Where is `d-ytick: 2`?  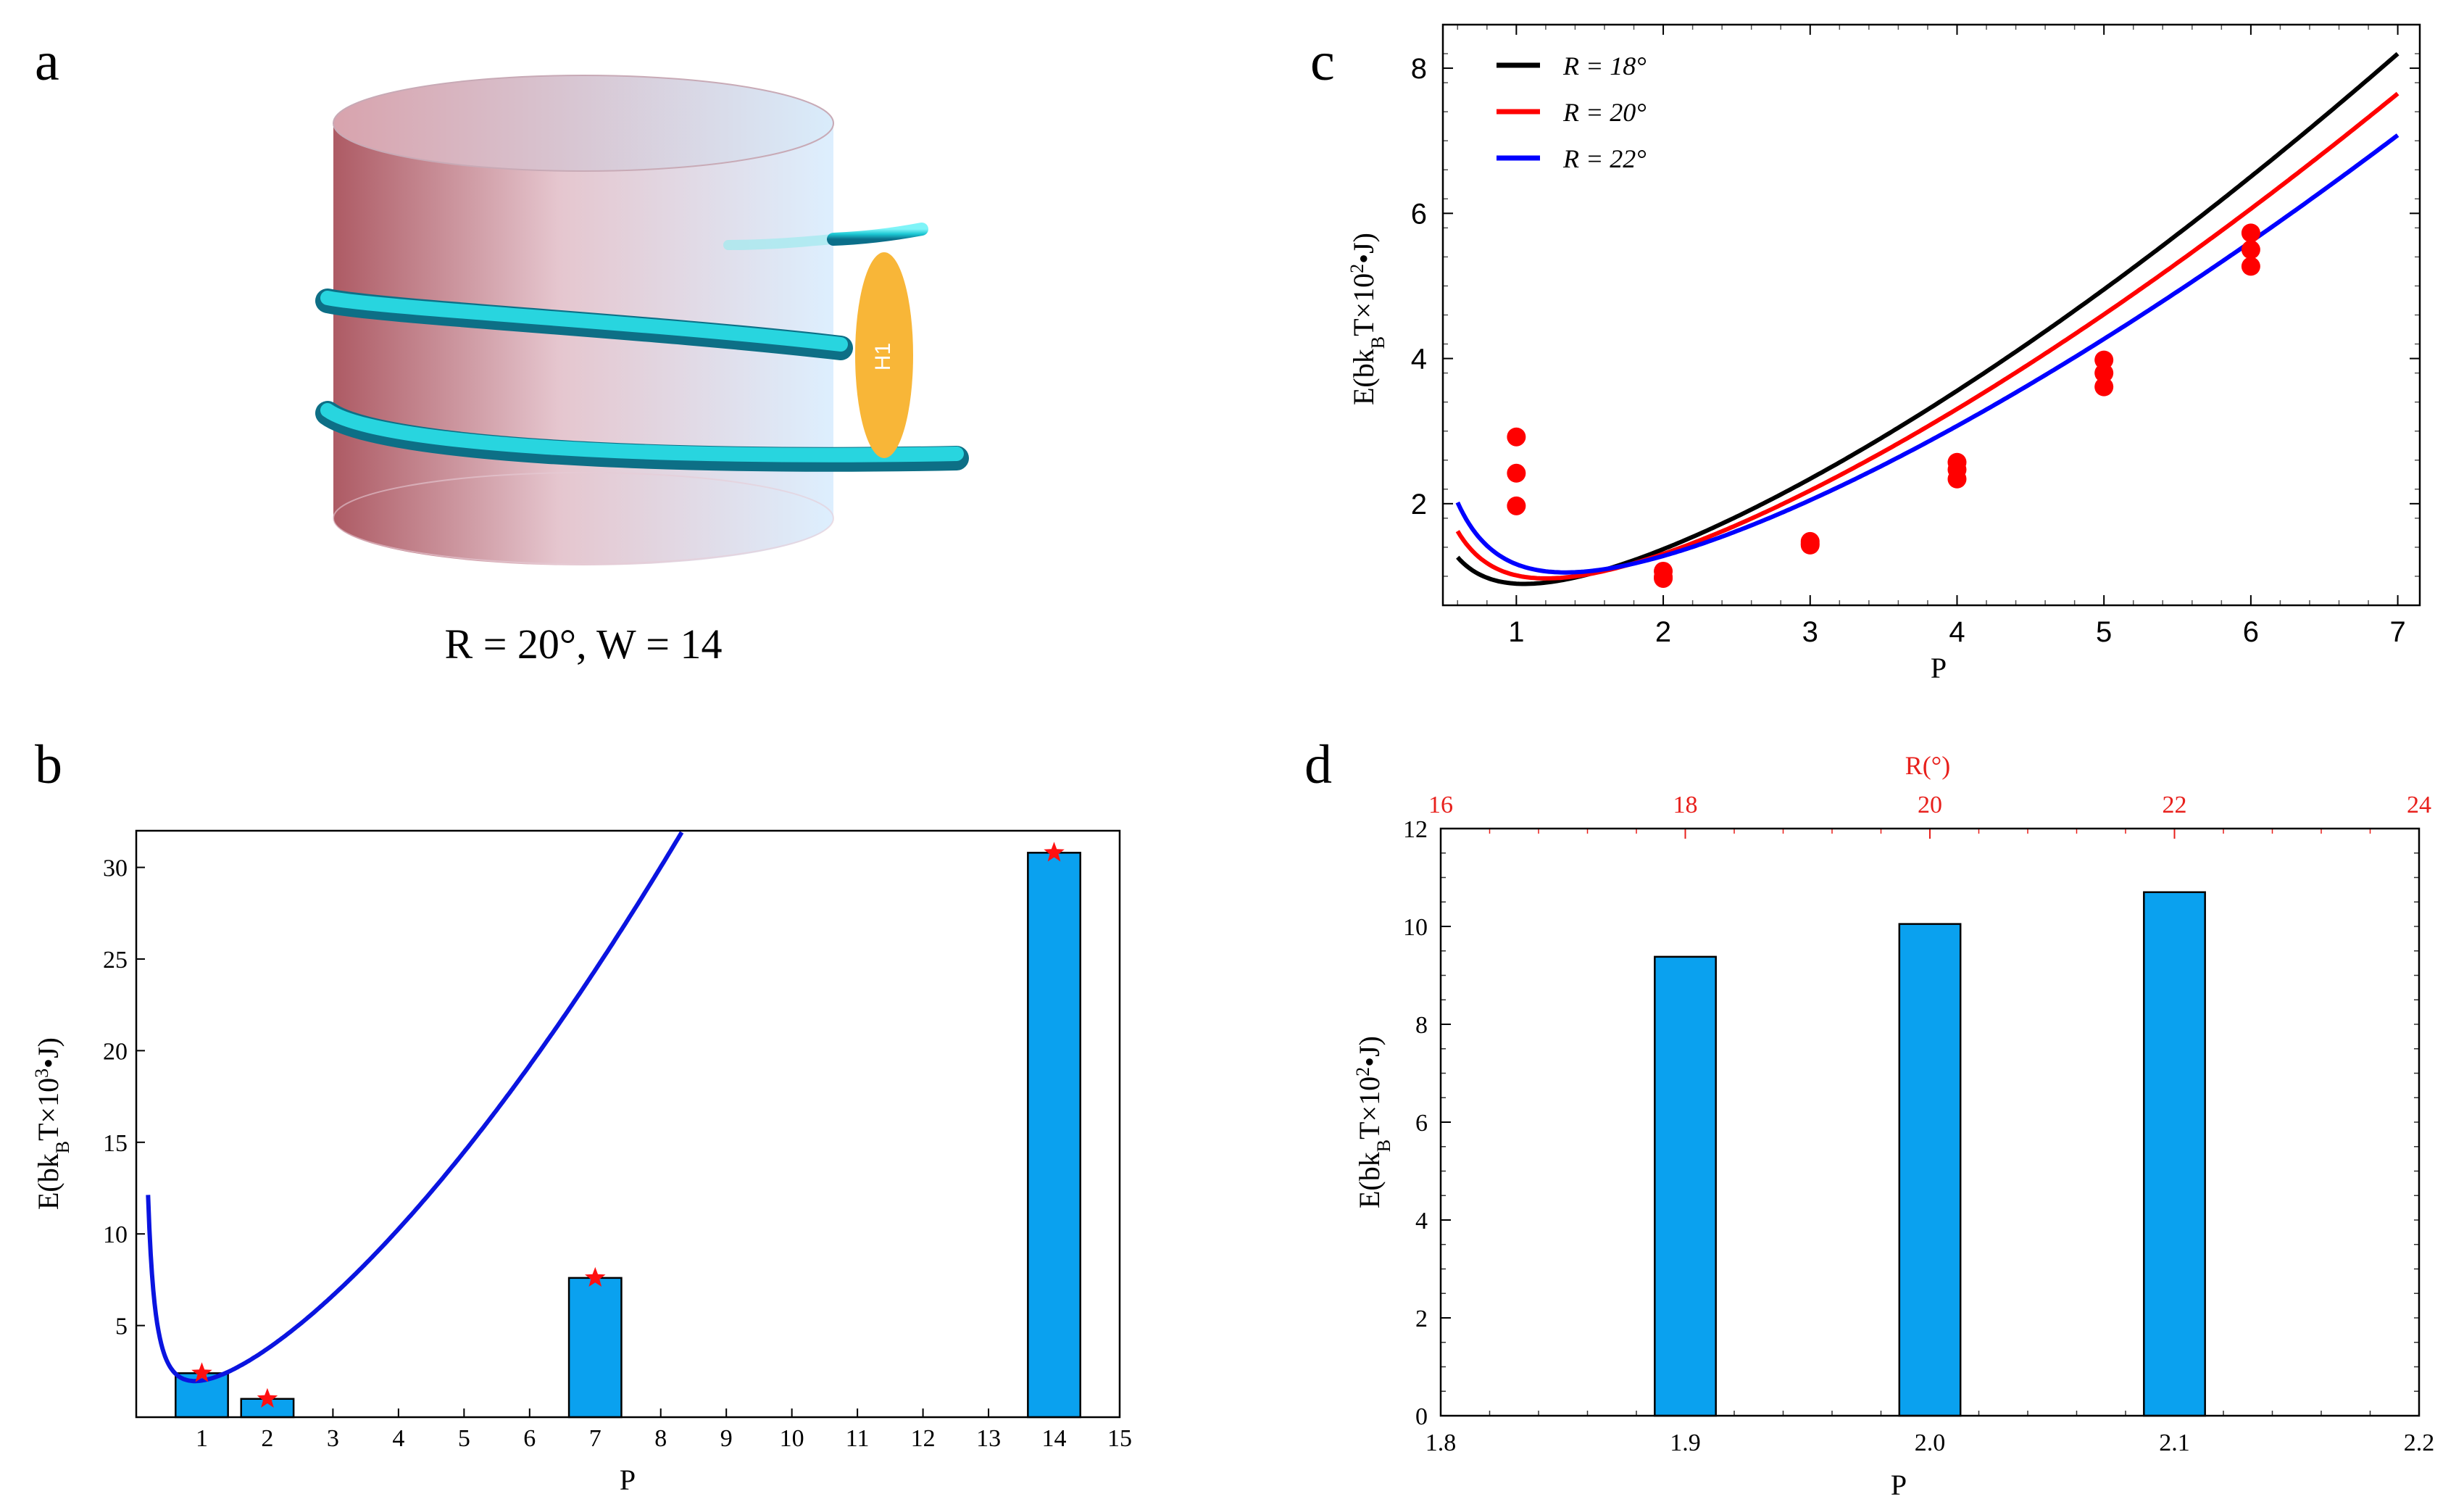 d-ytick: 2 is located at coordinates (1421, 1319).